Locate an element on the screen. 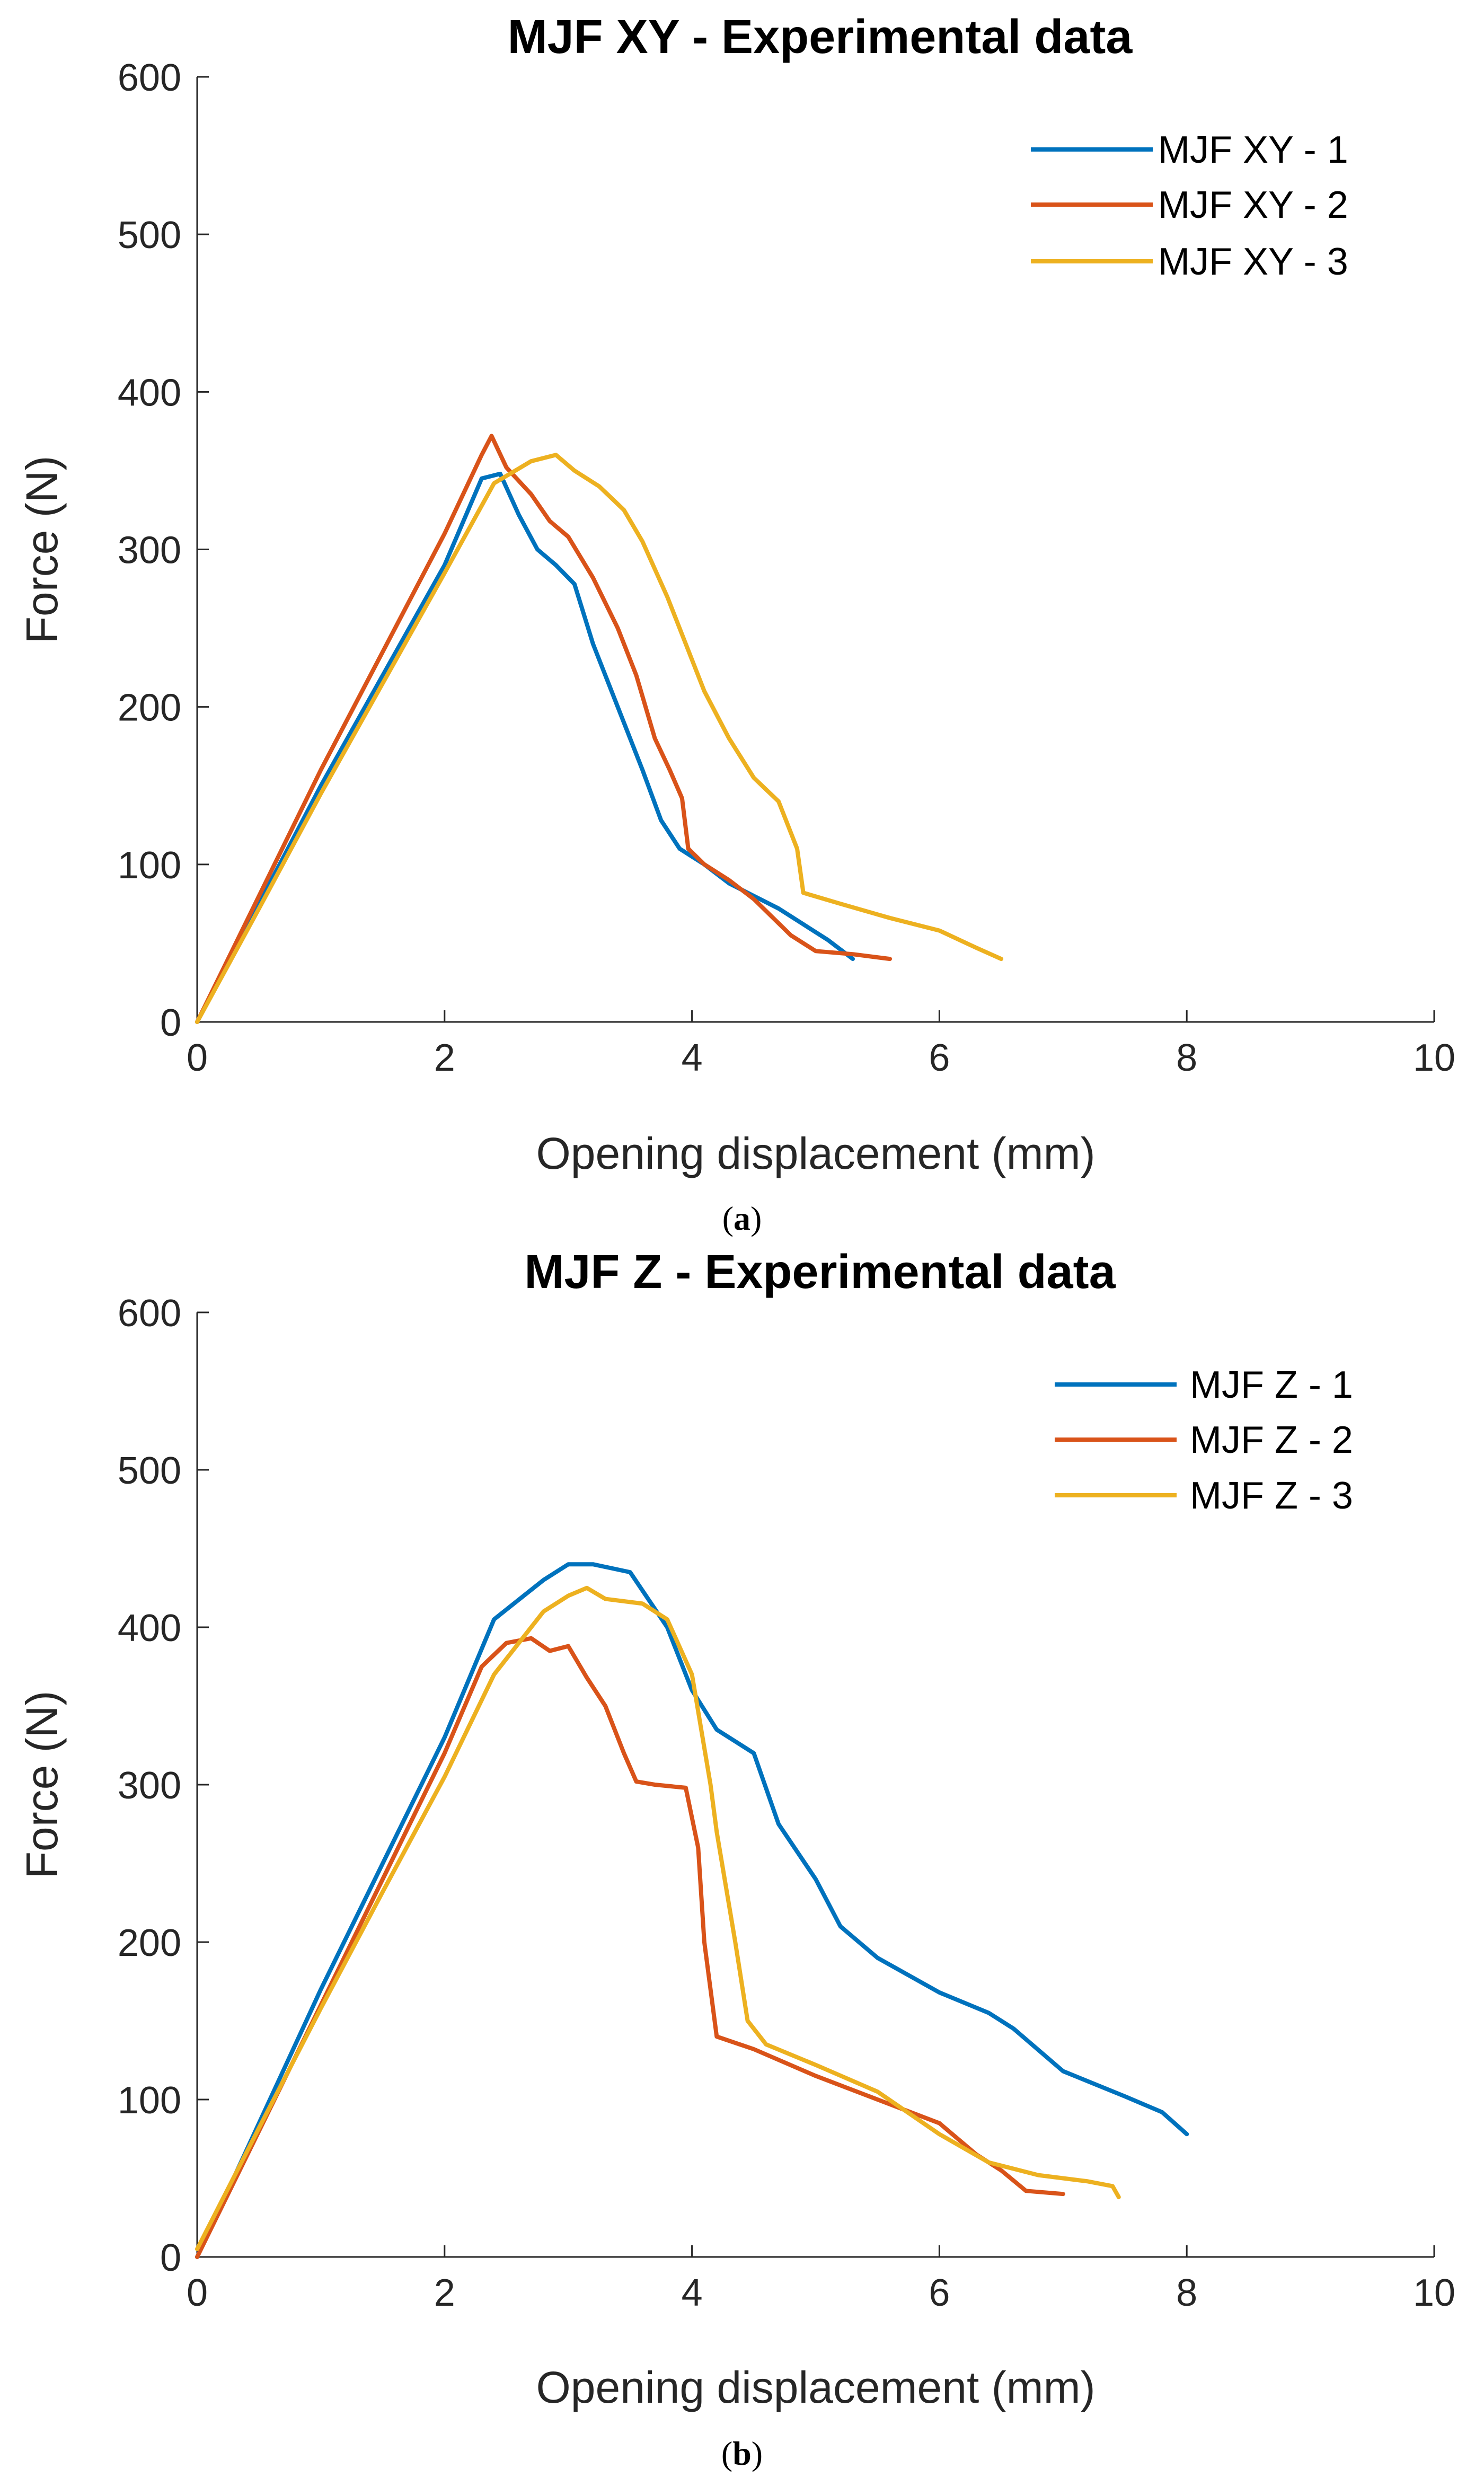 The width and height of the screenshot is (1484, 2487). caption-a: (a) is located at coordinates (742, 1218).